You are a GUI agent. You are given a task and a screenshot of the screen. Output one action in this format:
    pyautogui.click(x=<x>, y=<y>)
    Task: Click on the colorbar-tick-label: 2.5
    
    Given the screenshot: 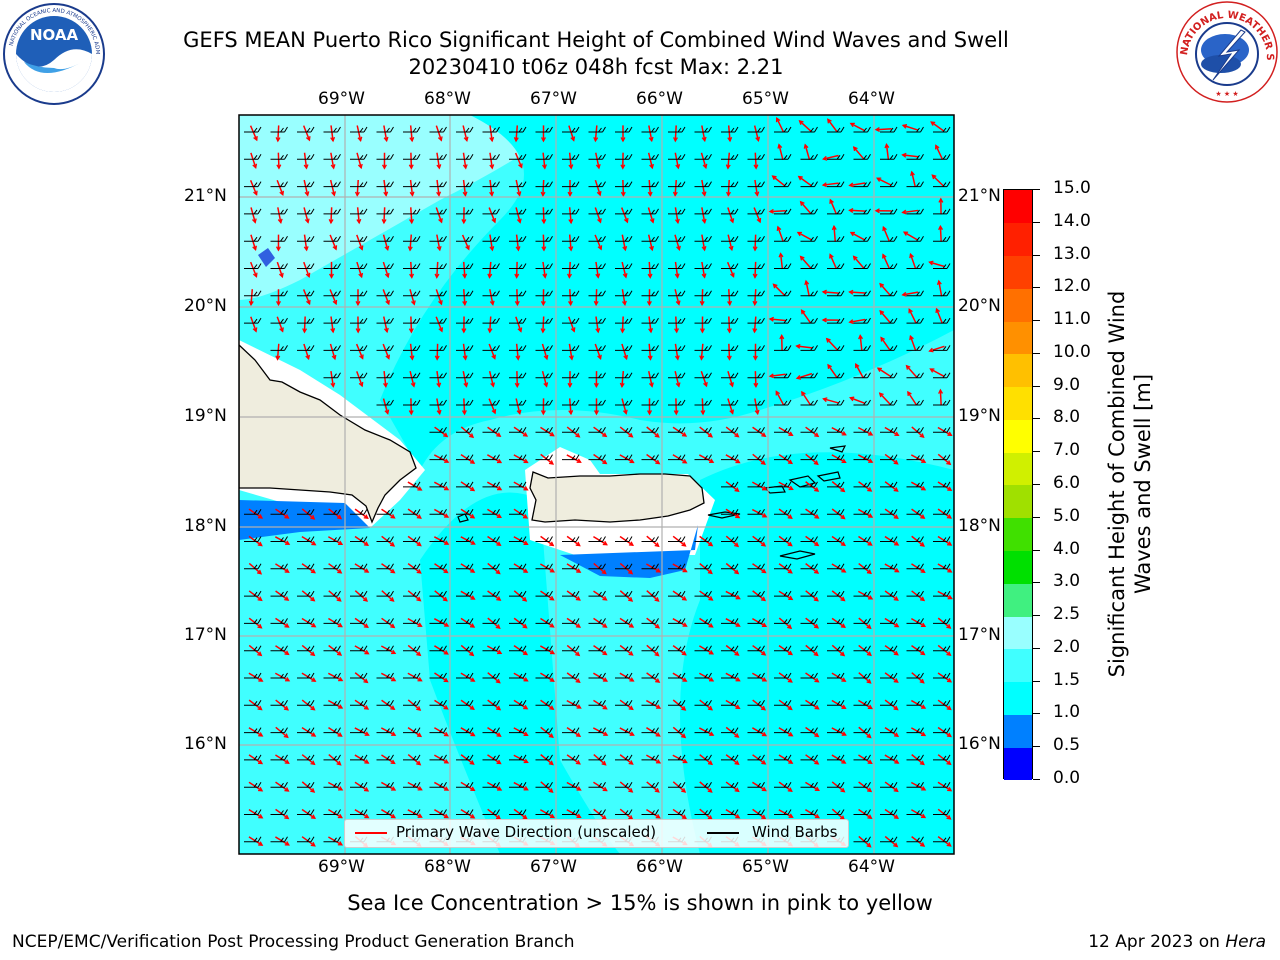 What is the action you would take?
    pyautogui.click(x=1067, y=614)
    